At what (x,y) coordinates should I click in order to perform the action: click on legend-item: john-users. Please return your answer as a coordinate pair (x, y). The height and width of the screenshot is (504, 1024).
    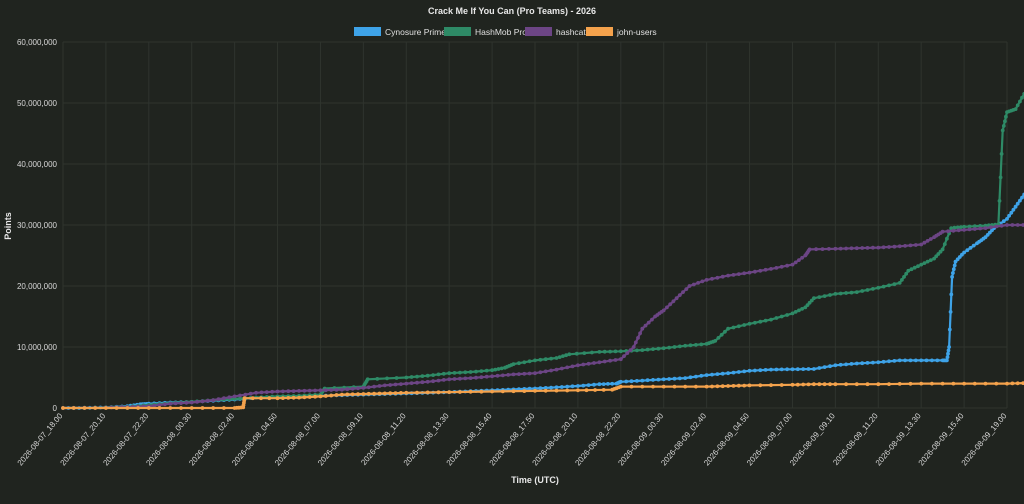
    Looking at the image, I should click on (621, 32).